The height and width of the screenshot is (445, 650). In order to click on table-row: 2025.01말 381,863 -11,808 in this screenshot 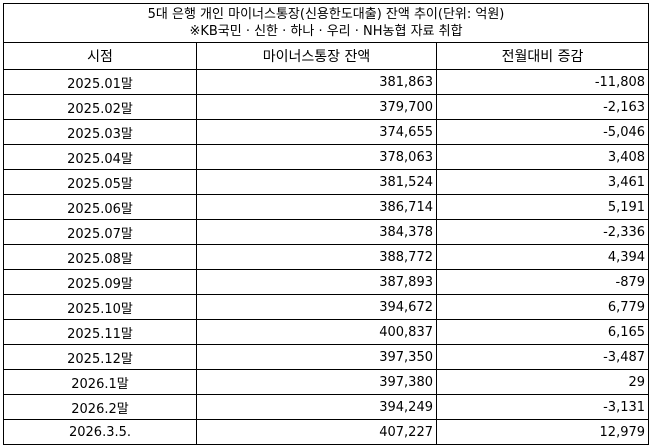, I will do `click(326, 82)`.